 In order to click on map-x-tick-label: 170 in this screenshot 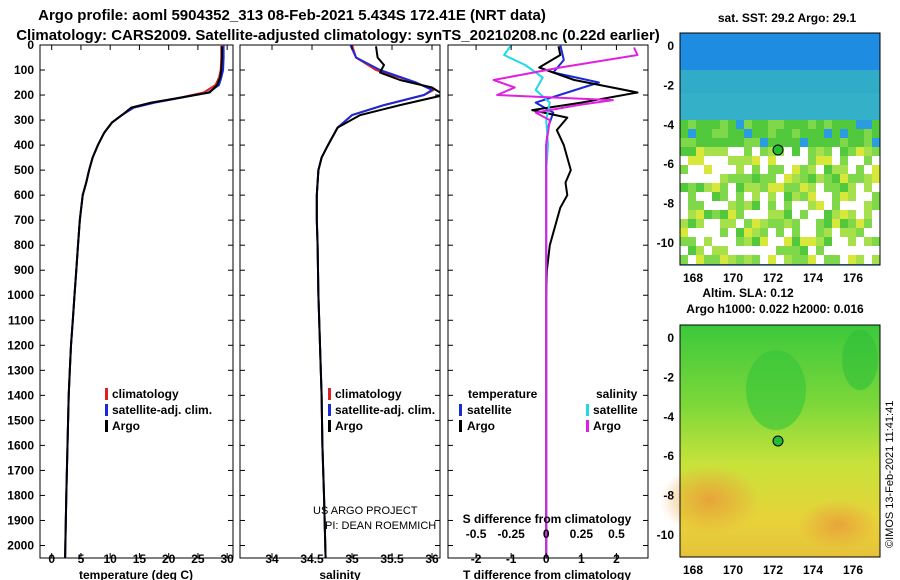, I will do `click(733, 570)`.